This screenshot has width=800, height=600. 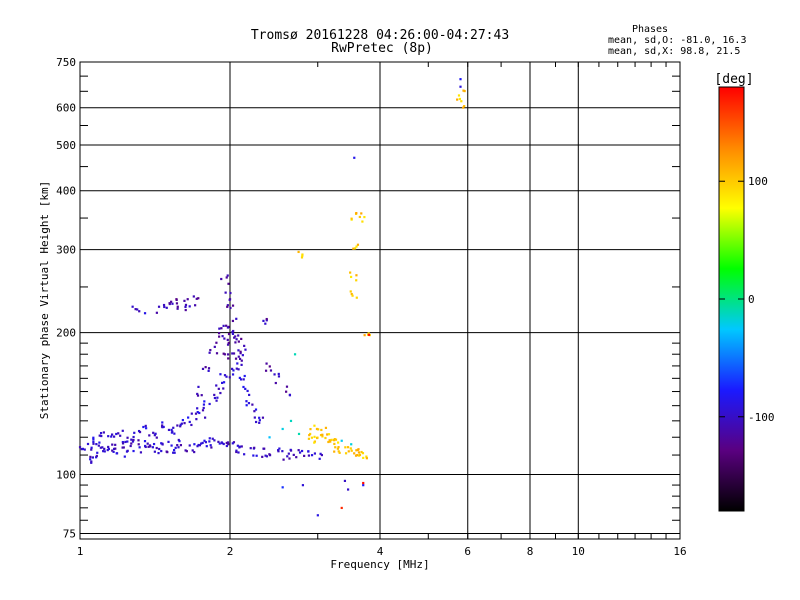 What do you see at coordinates (674, 51) in the screenshot?
I see `phases-x-mode: mean, sd,X: 98.8, 21.5` at bounding box center [674, 51].